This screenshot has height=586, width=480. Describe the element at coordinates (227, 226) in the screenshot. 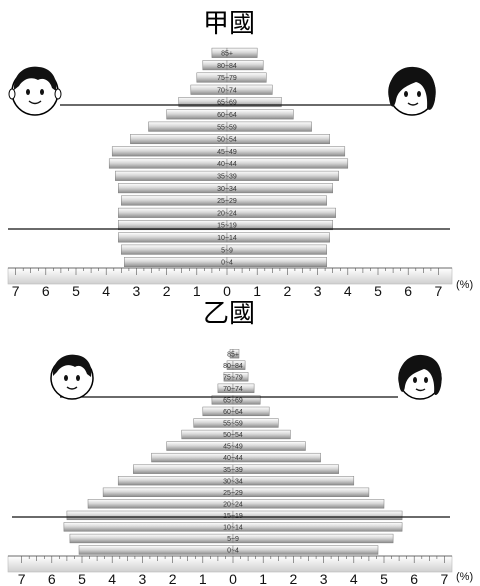

I see `age-label: 15~19` at that location.